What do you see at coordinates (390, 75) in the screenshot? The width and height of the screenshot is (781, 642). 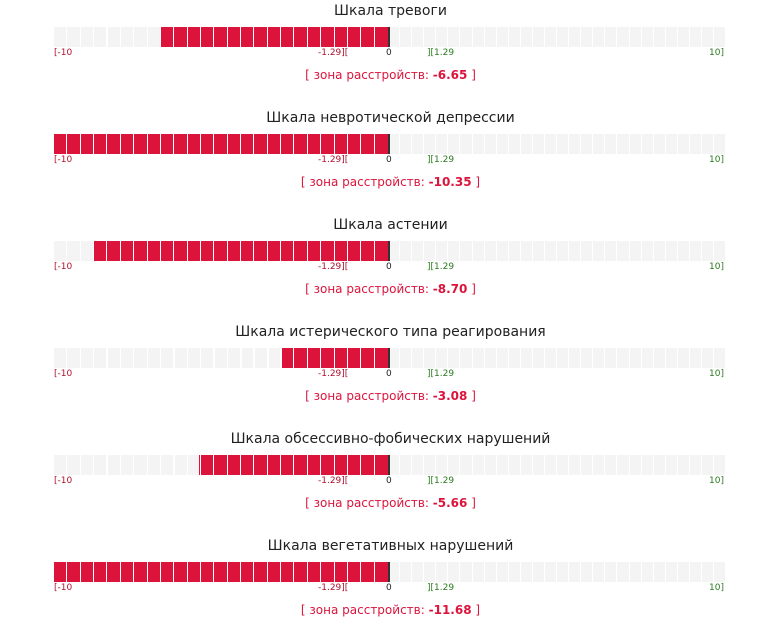 I see `zone-label: [ зона расстройств: -6.65 ]` at bounding box center [390, 75].